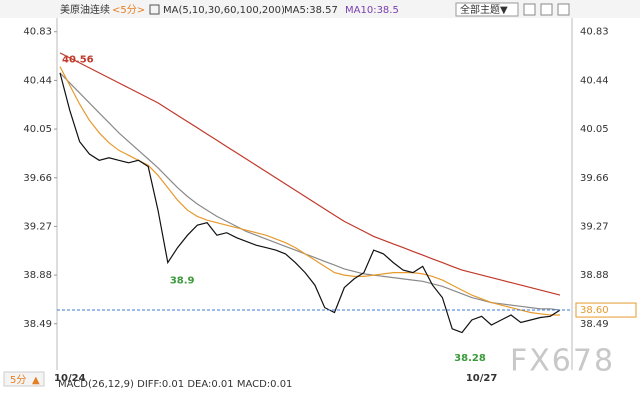 This screenshot has width=640, height=400. I want to click on ma-set: MA(5,10,30,60,100,200), so click(224, 10).